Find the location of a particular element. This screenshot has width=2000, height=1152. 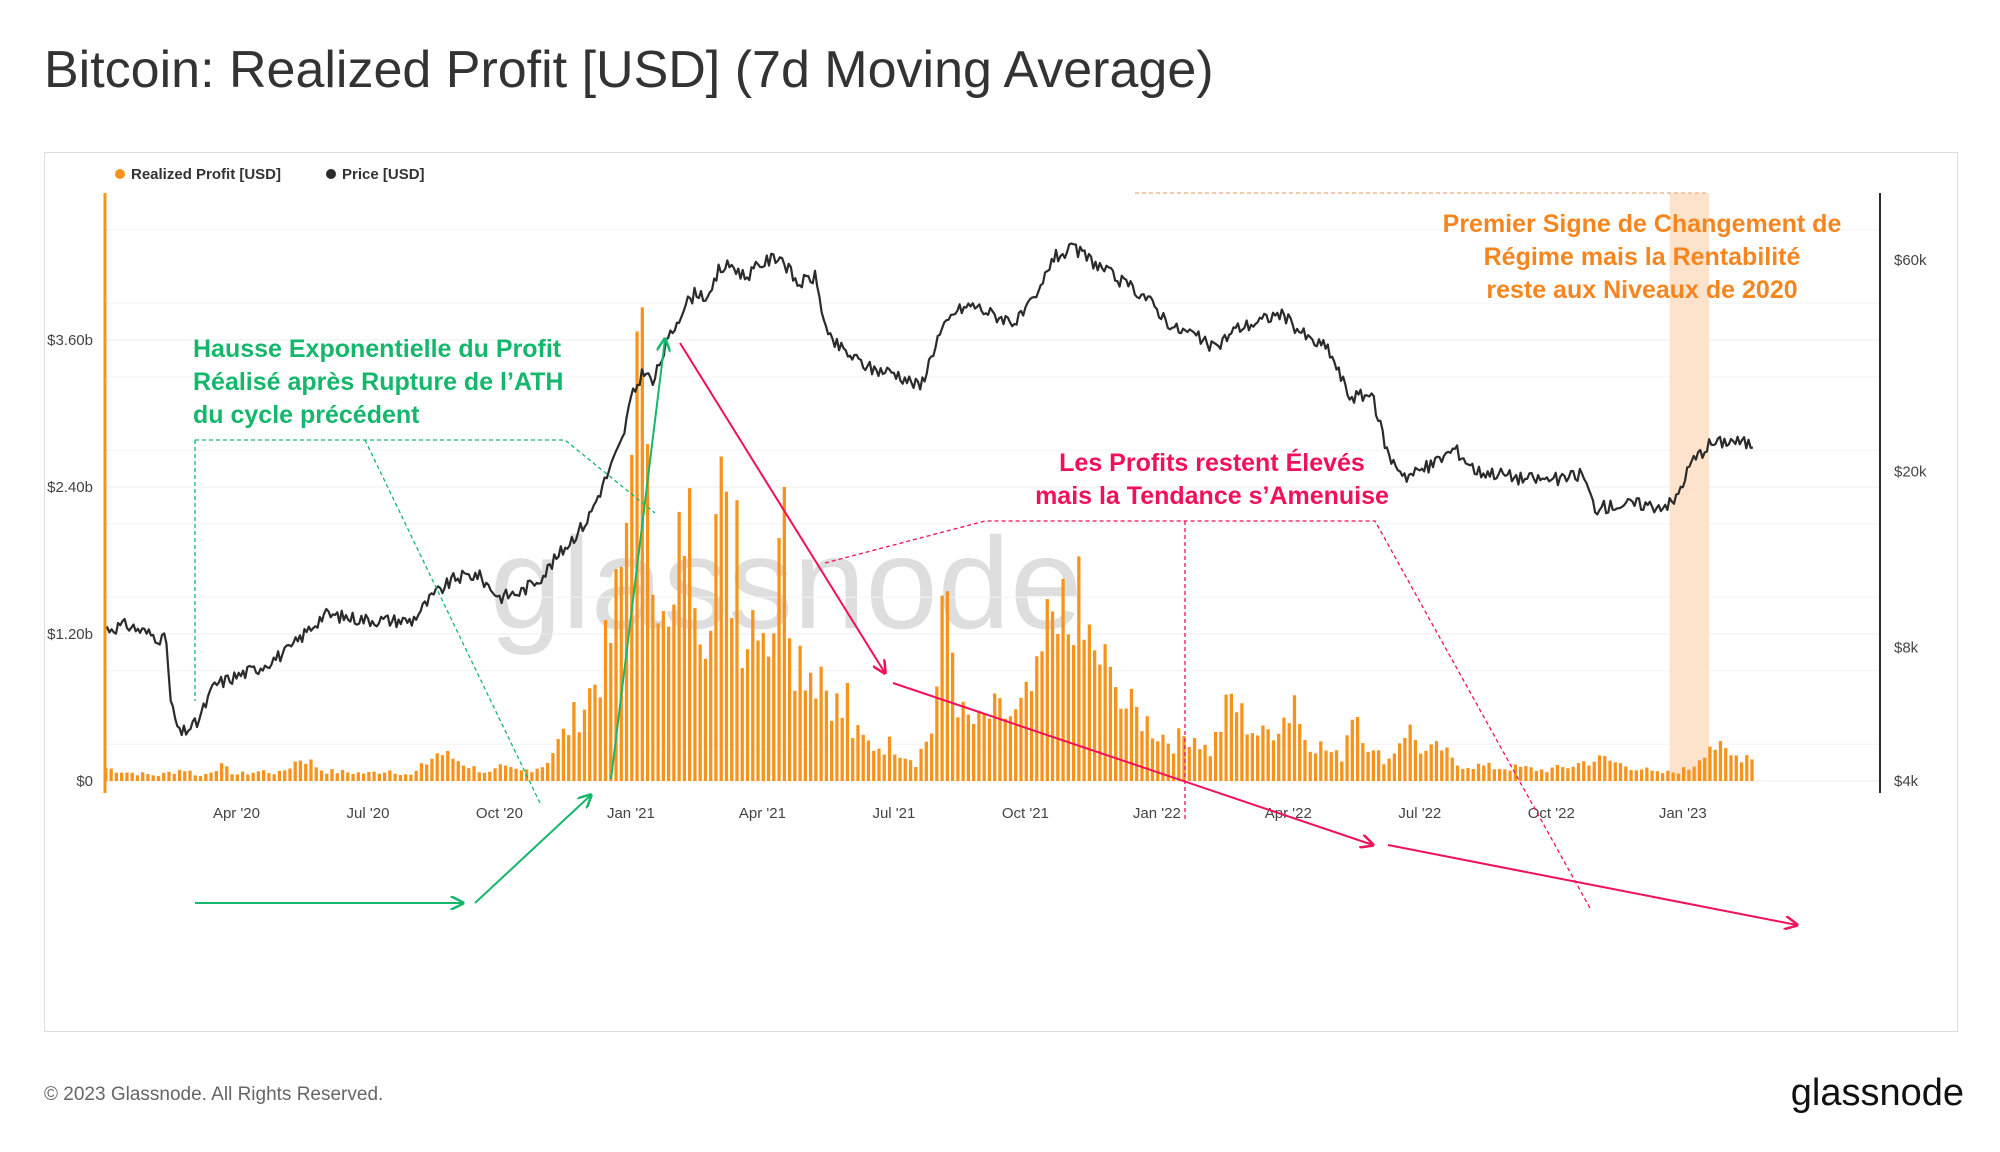

green-arrow-rise is located at coordinates (532, 849).